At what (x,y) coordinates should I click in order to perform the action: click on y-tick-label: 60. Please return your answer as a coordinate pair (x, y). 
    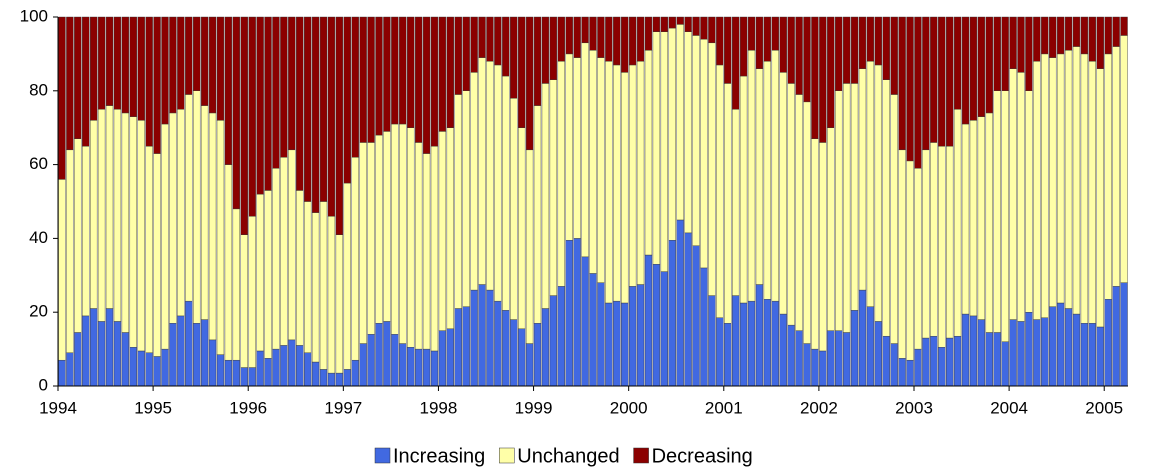
    Looking at the image, I should click on (38, 163).